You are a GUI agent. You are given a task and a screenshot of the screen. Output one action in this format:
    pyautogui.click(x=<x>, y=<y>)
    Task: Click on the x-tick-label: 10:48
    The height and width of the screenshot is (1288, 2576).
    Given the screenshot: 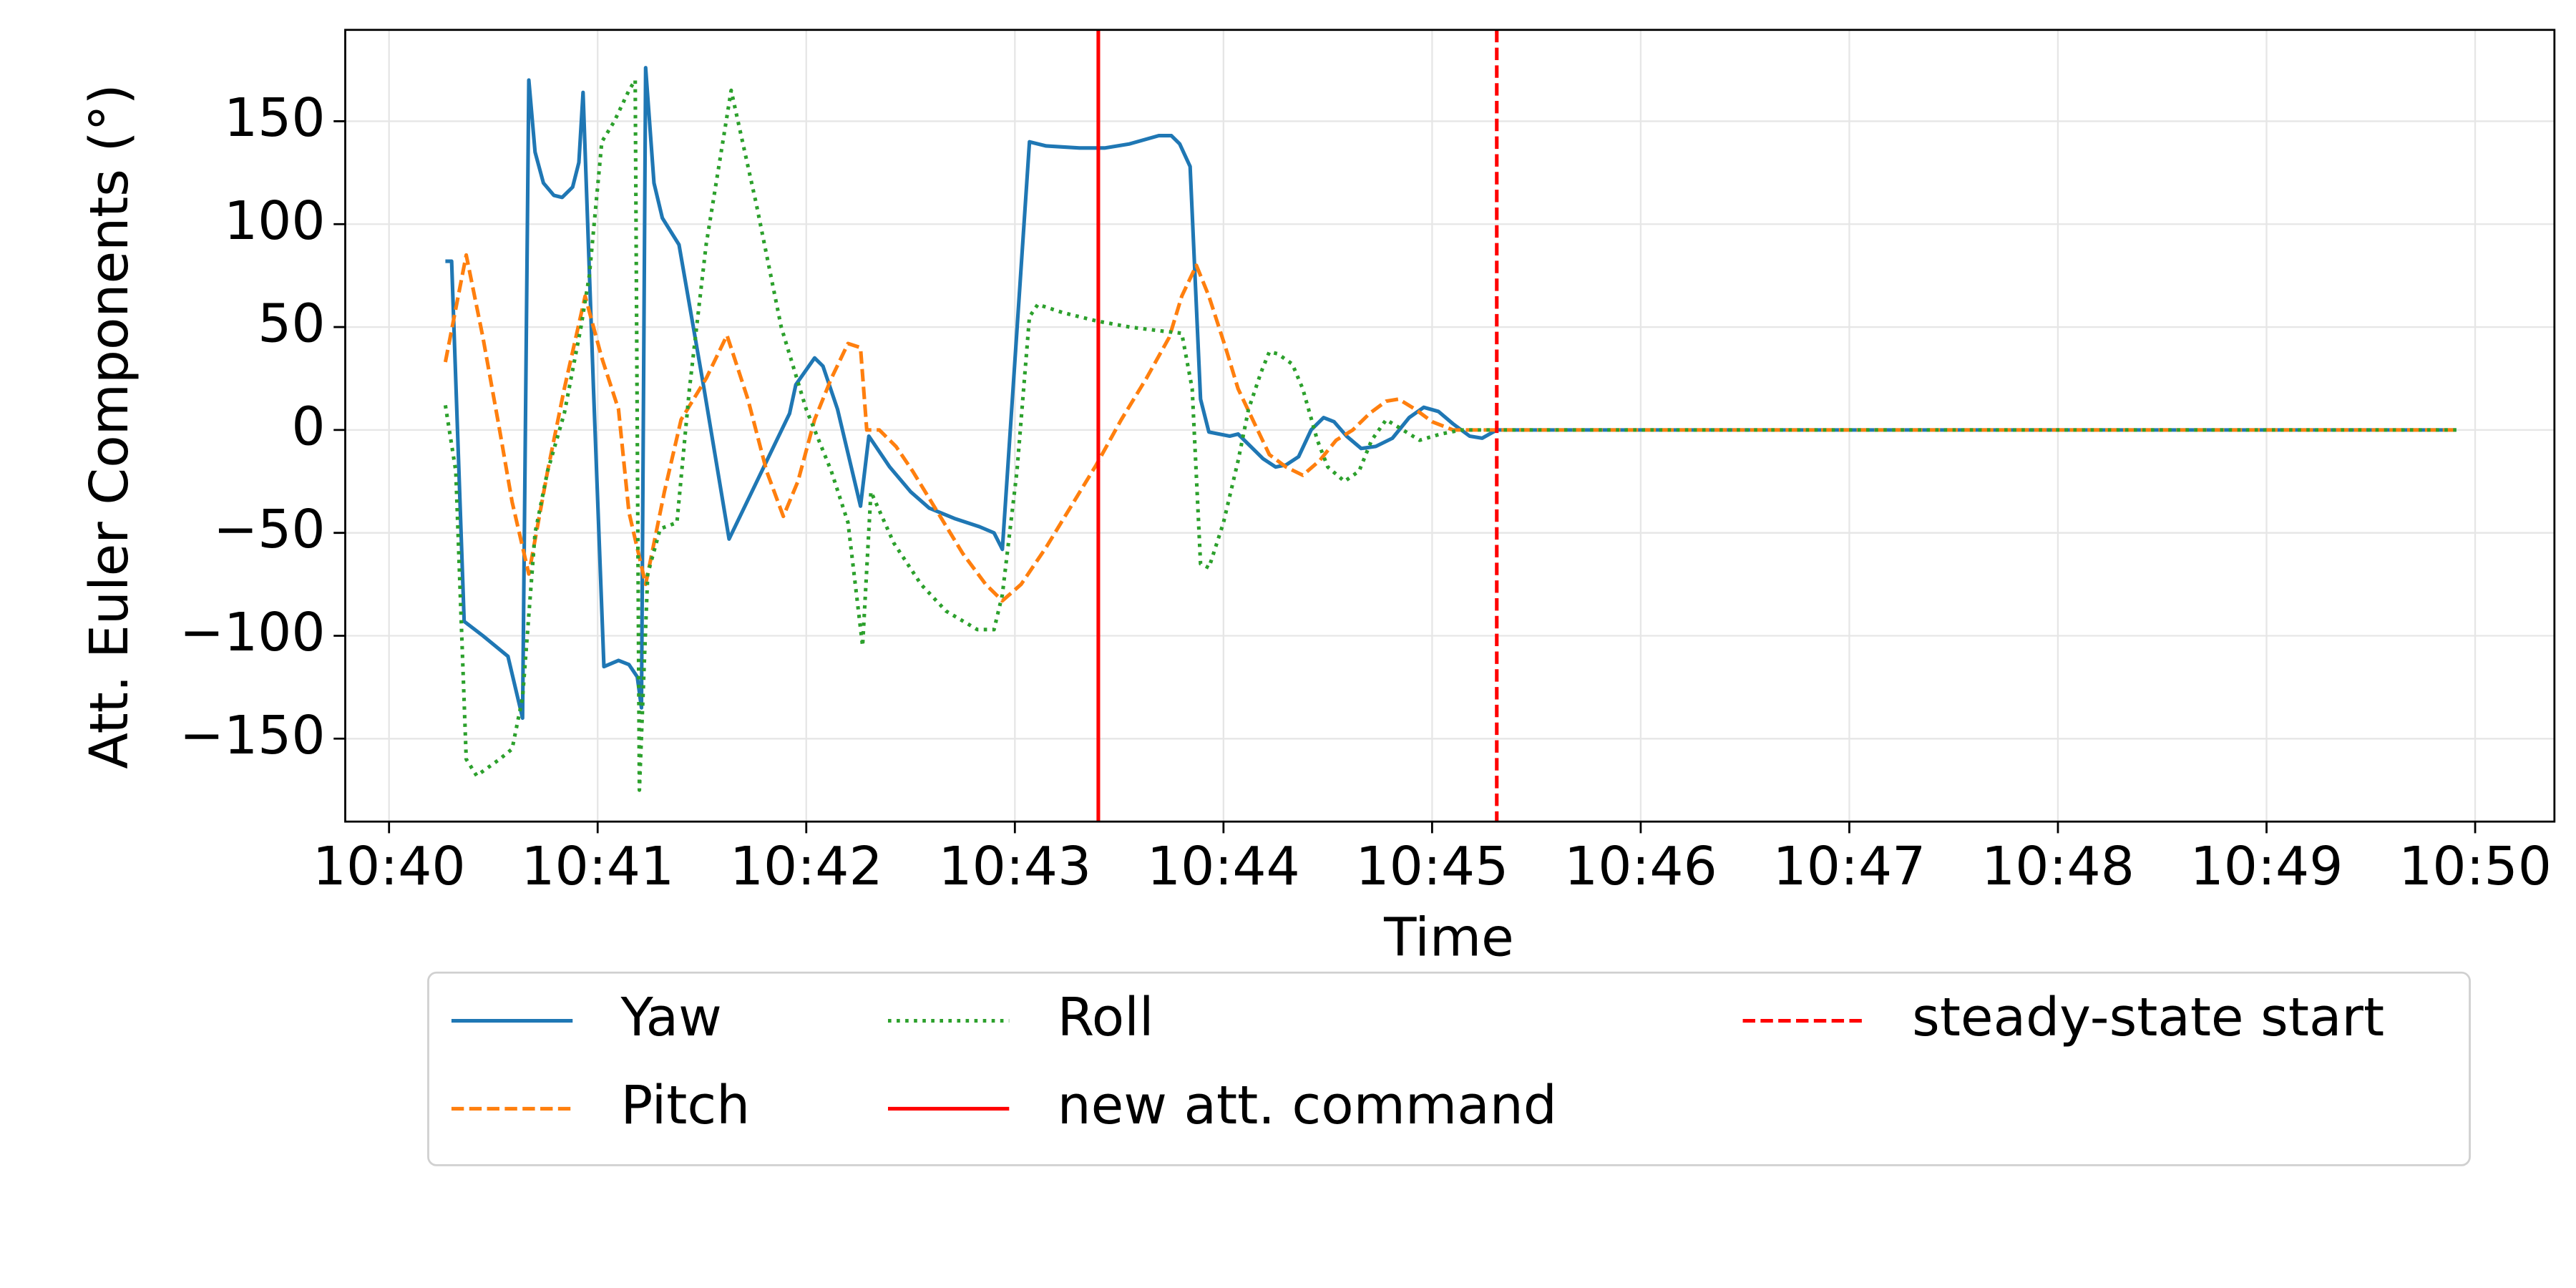 What is the action you would take?
    pyautogui.click(x=2058, y=866)
    